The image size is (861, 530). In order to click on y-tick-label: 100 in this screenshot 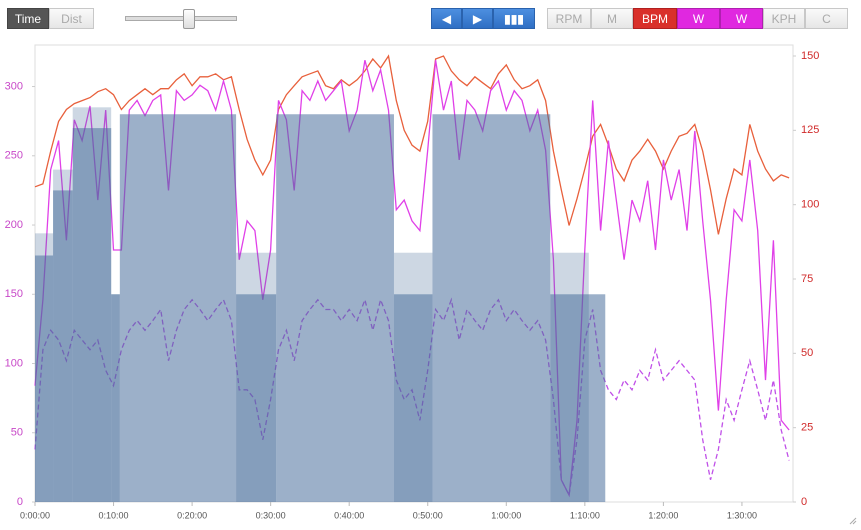, I will do `click(14, 363)`.